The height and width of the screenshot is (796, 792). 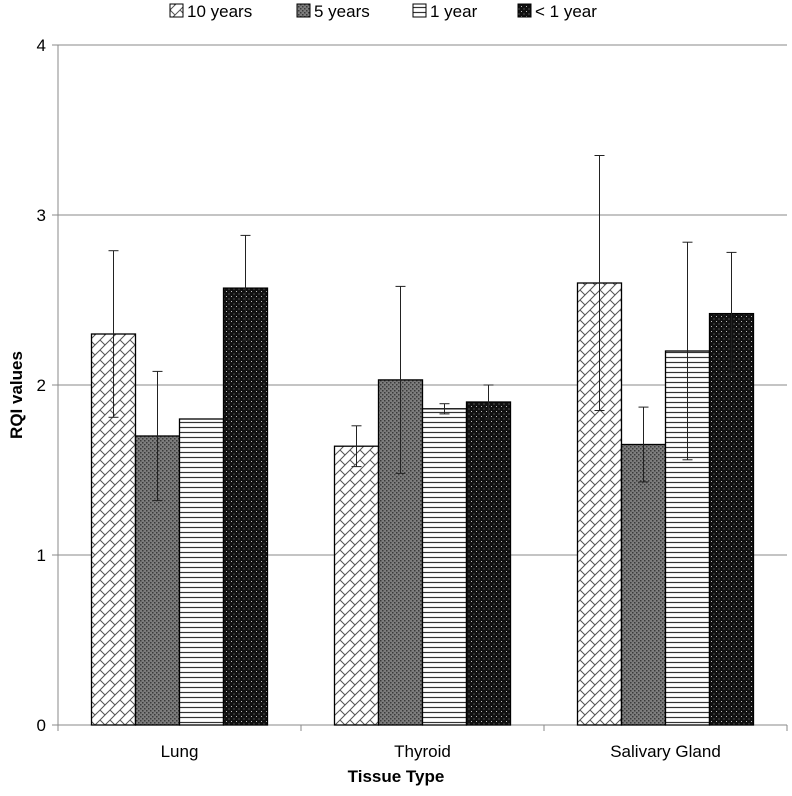 What do you see at coordinates (422, 751) in the screenshot?
I see `x-tick-label: Thyroid` at bounding box center [422, 751].